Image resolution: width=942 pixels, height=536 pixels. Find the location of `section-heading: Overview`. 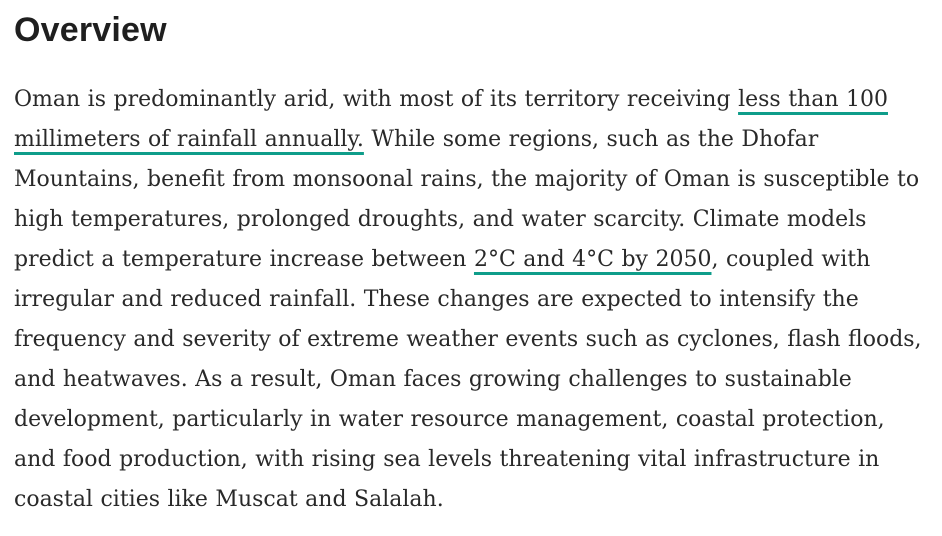

section-heading: Overview is located at coordinates (90, 30).